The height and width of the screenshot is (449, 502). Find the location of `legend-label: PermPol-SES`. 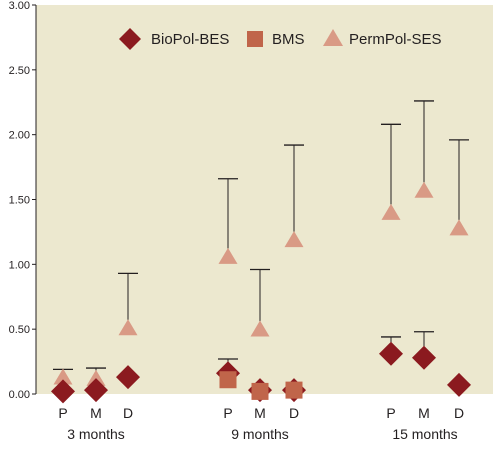

legend-label: PermPol-SES is located at coordinates (395, 39).